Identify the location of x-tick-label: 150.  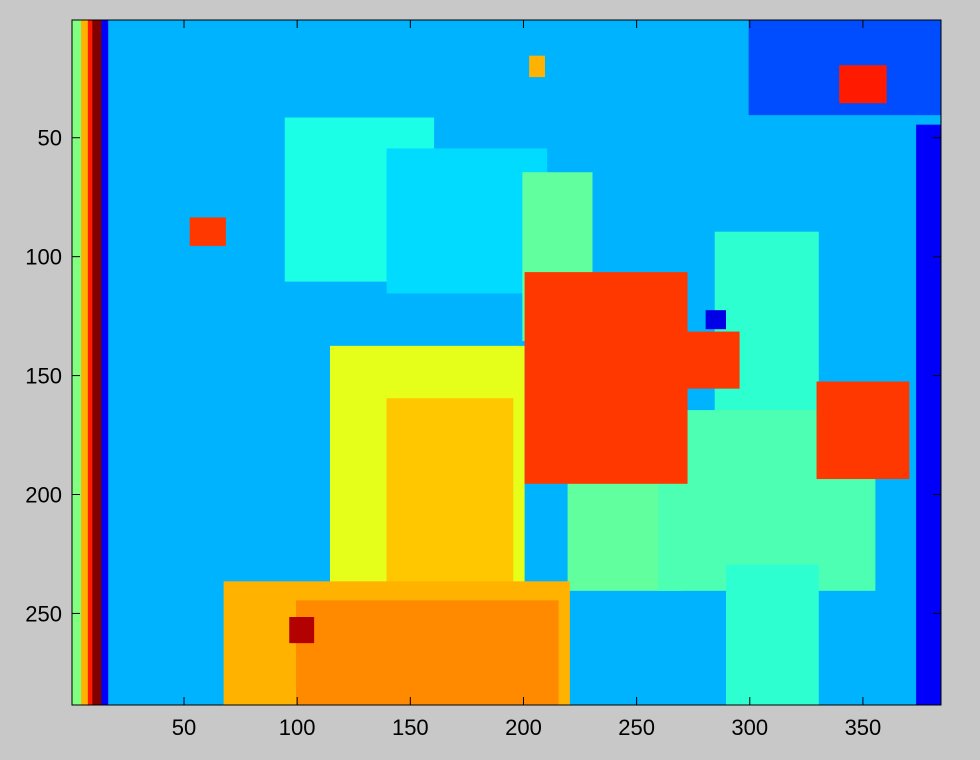
(410, 727).